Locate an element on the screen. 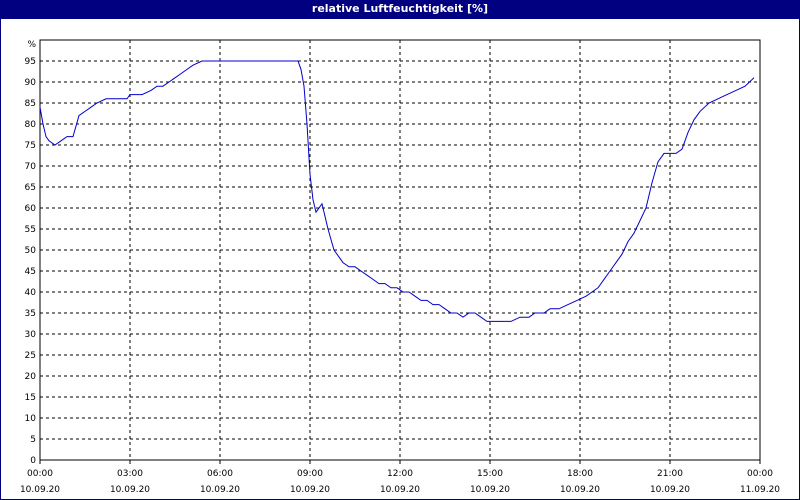 Image resolution: width=800 pixels, height=500 pixels. y-tick-label: 70 is located at coordinates (31, 167).